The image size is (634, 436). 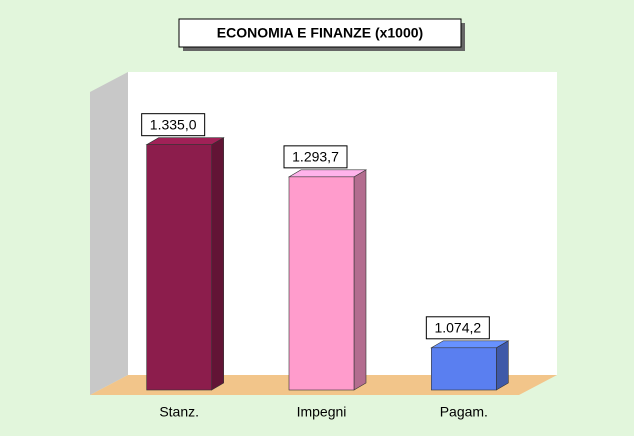 I want to click on x-tick-label: Pagam., so click(x=464, y=412).